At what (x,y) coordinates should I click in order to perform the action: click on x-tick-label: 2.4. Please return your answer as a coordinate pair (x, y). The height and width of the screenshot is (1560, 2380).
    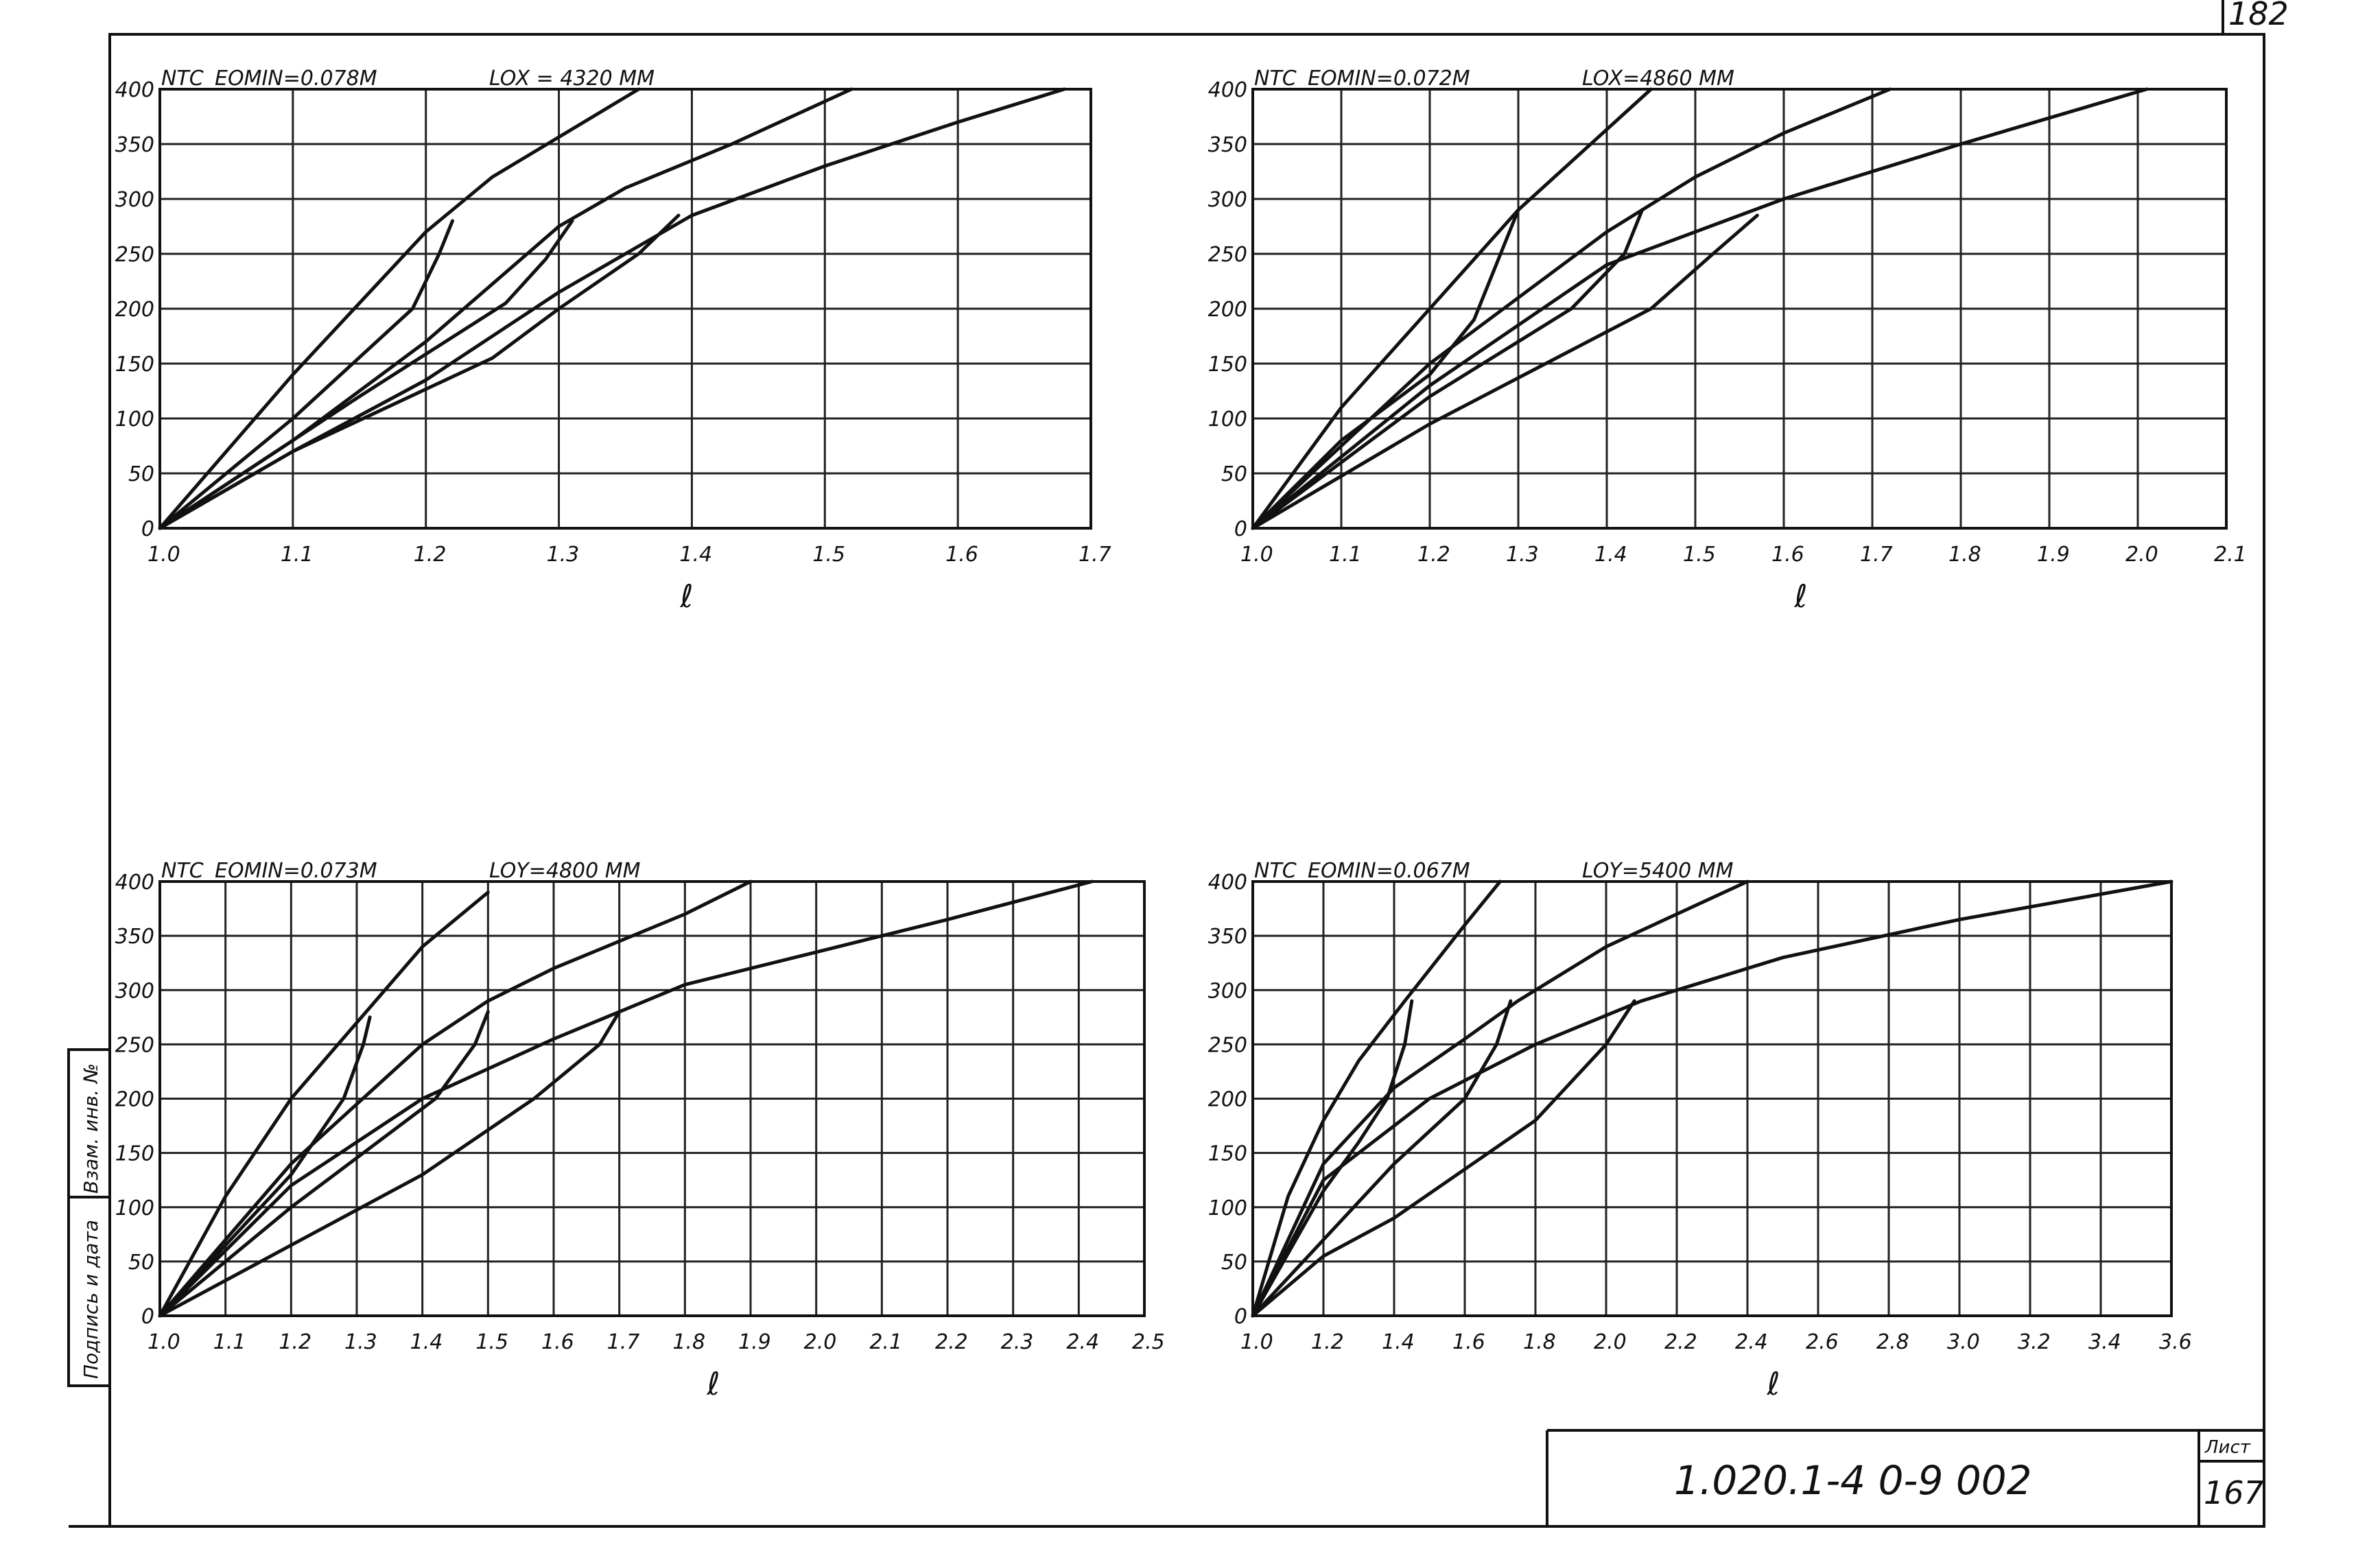
    Looking at the image, I should click on (1751, 1342).